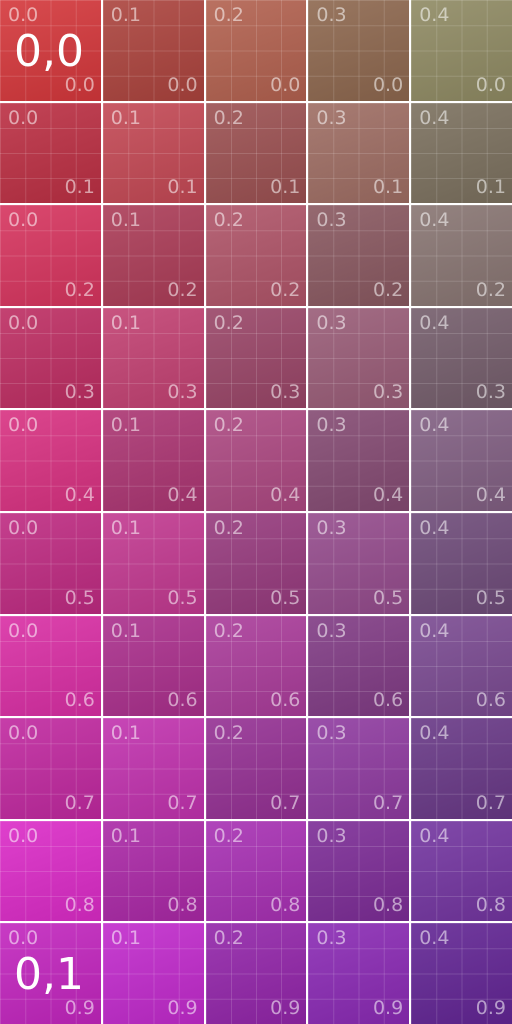 The width and height of the screenshot is (512, 1024). What do you see at coordinates (461, 973) in the screenshot?
I see `grid-cell: 0.4 0.9` at bounding box center [461, 973].